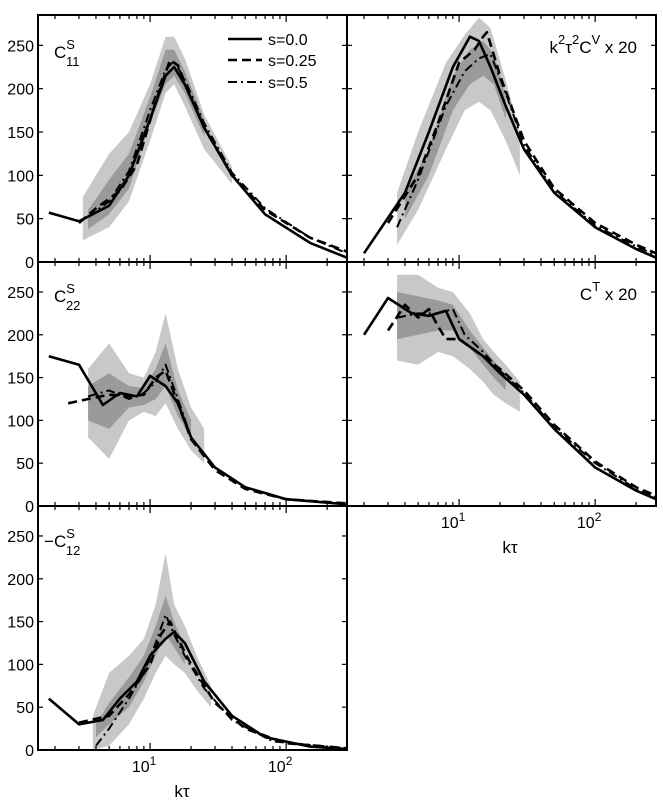 This screenshot has width=663, height=807. What do you see at coordinates (67, 297) in the screenshot?
I see `panel-title: CS 22` at bounding box center [67, 297].